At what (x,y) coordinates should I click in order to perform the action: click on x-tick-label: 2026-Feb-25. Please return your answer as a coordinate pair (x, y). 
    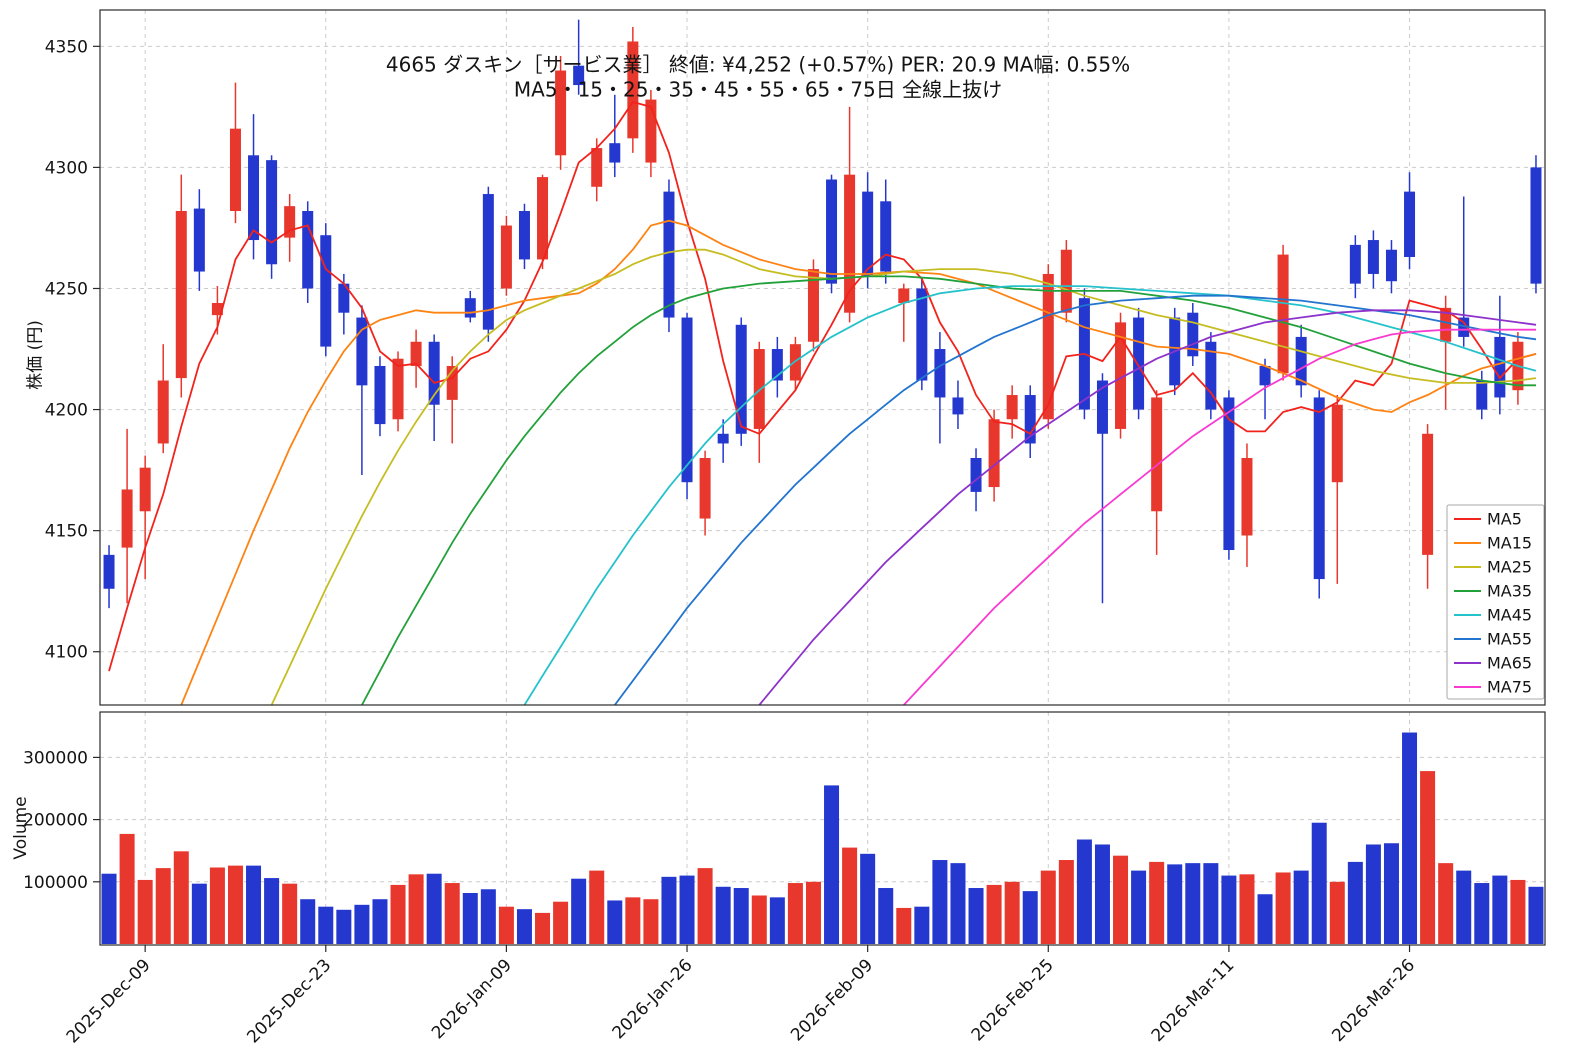
    Looking at the image, I should click on (1013, 1000).